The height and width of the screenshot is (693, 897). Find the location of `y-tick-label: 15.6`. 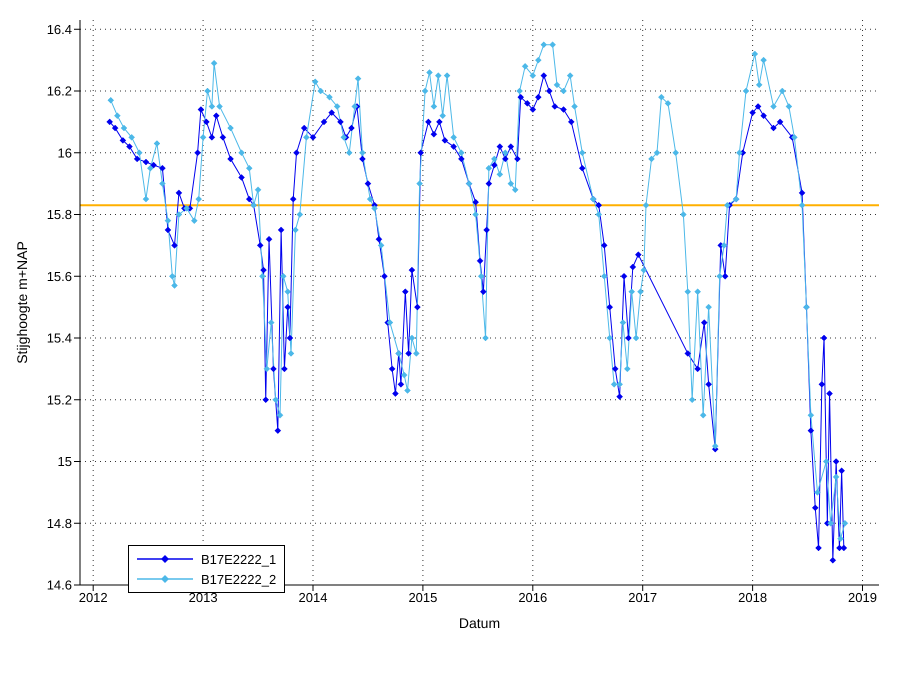

y-tick-label: 15.6 is located at coordinates (59, 276).